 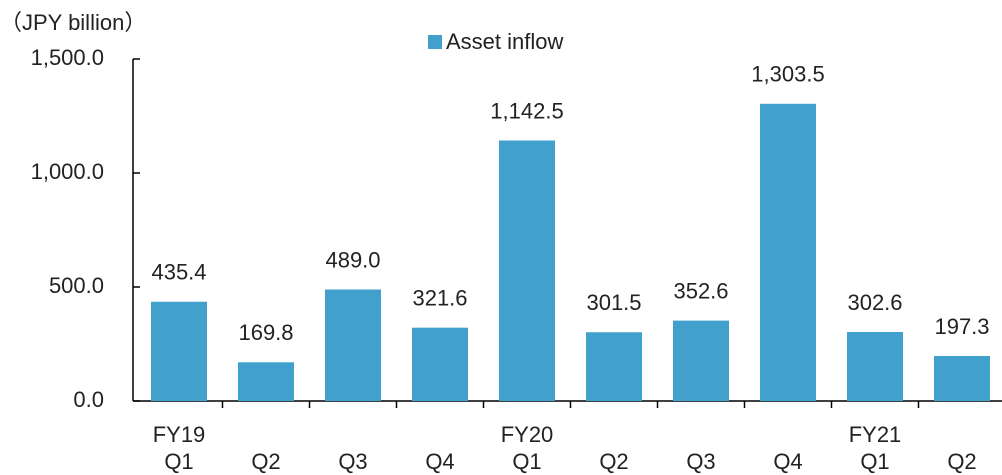 I want to click on y-tick-label: 500.0, so click(x=76, y=285).